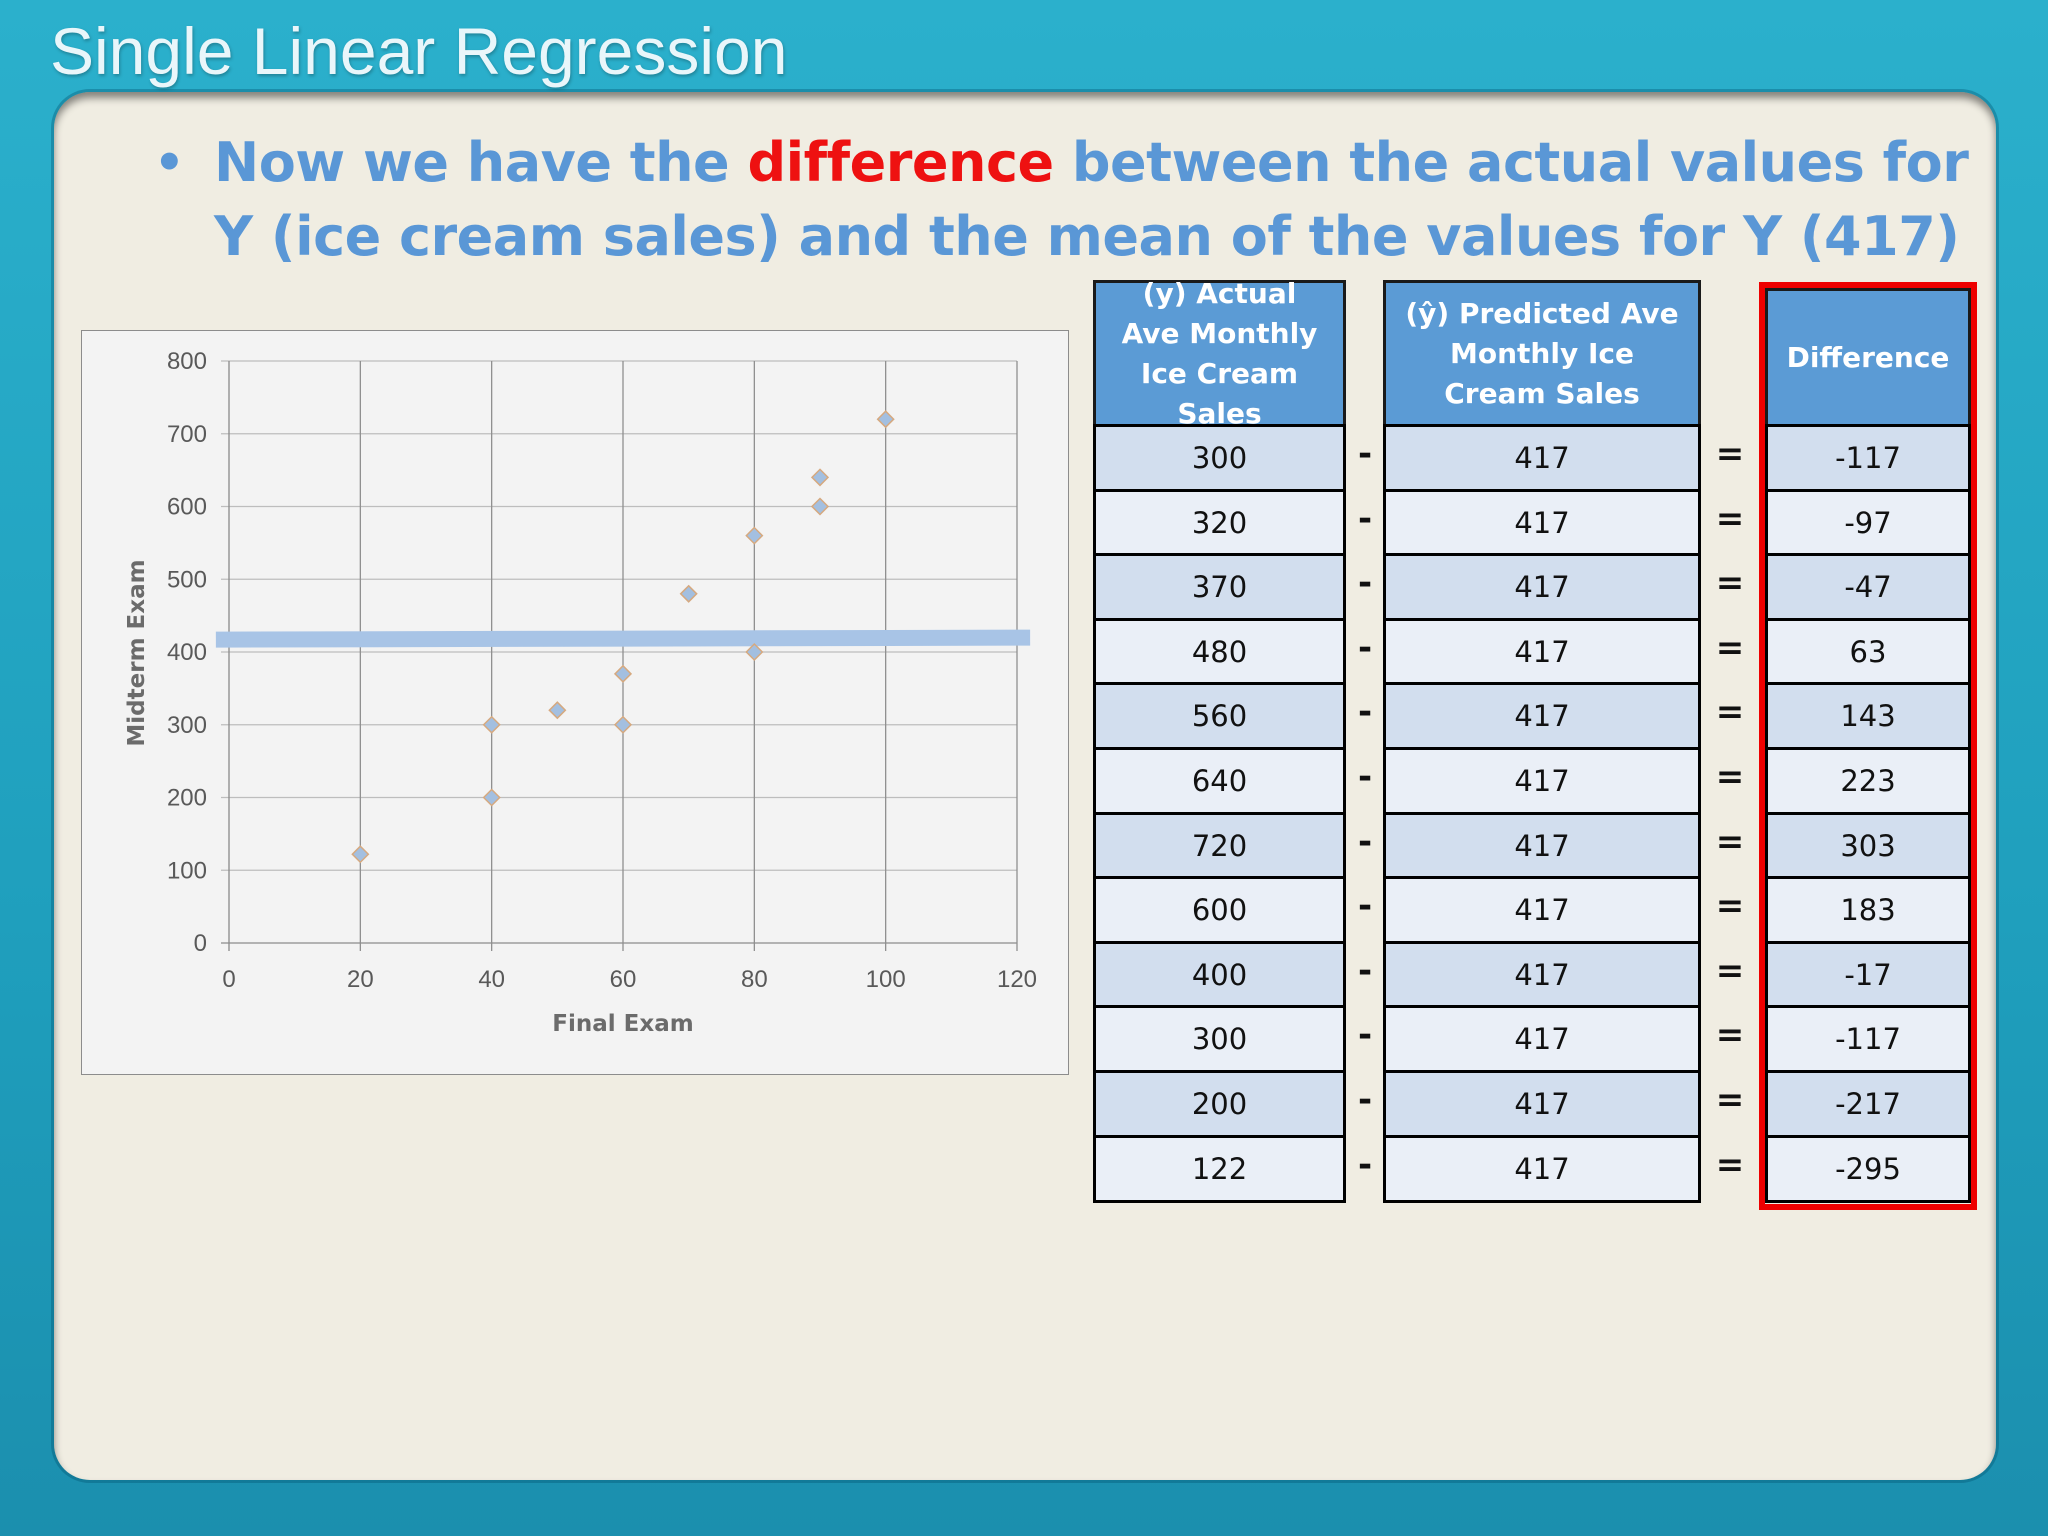 Image resolution: width=2048 pixels, height=1536 pixels. I want to click on actual-cell: 560, so click(1219, 716).